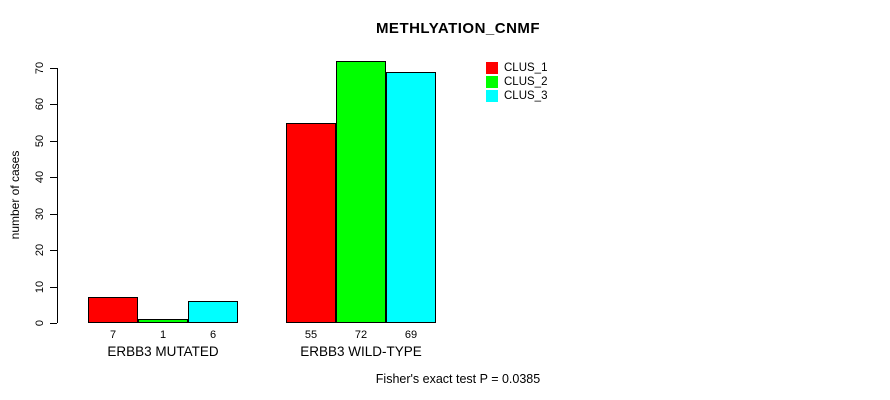 The width and height of the screenshot is (890, 400). I want to click on annotation-fisher-test: Fisher's exact test P = 0.0385, so click(458, 379).